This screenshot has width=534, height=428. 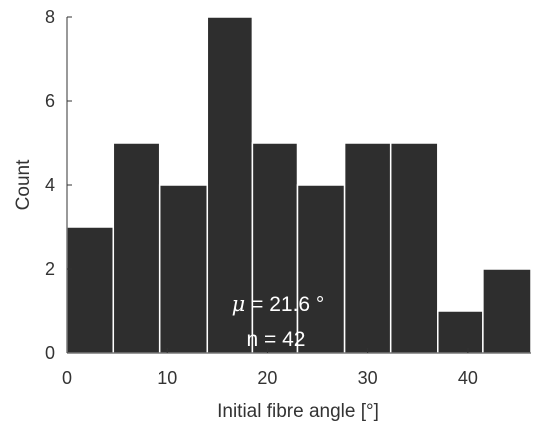 I want to click on x-tick-label: 10, so click(x=167, y=378).